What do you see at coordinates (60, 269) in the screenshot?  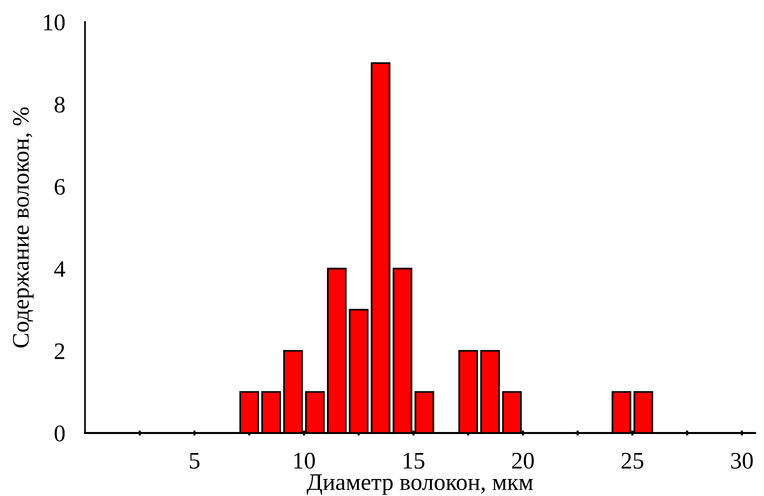 I see `y-tick-label: 4` at bounding box center [60, 269].